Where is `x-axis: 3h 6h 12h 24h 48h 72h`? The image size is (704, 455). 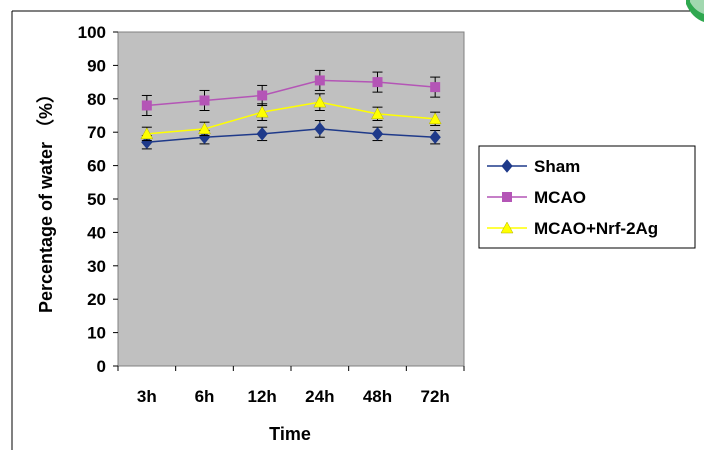 x-axis: 3h 6h 12h 24h 48h 72h is located at coordinates (291, 386).